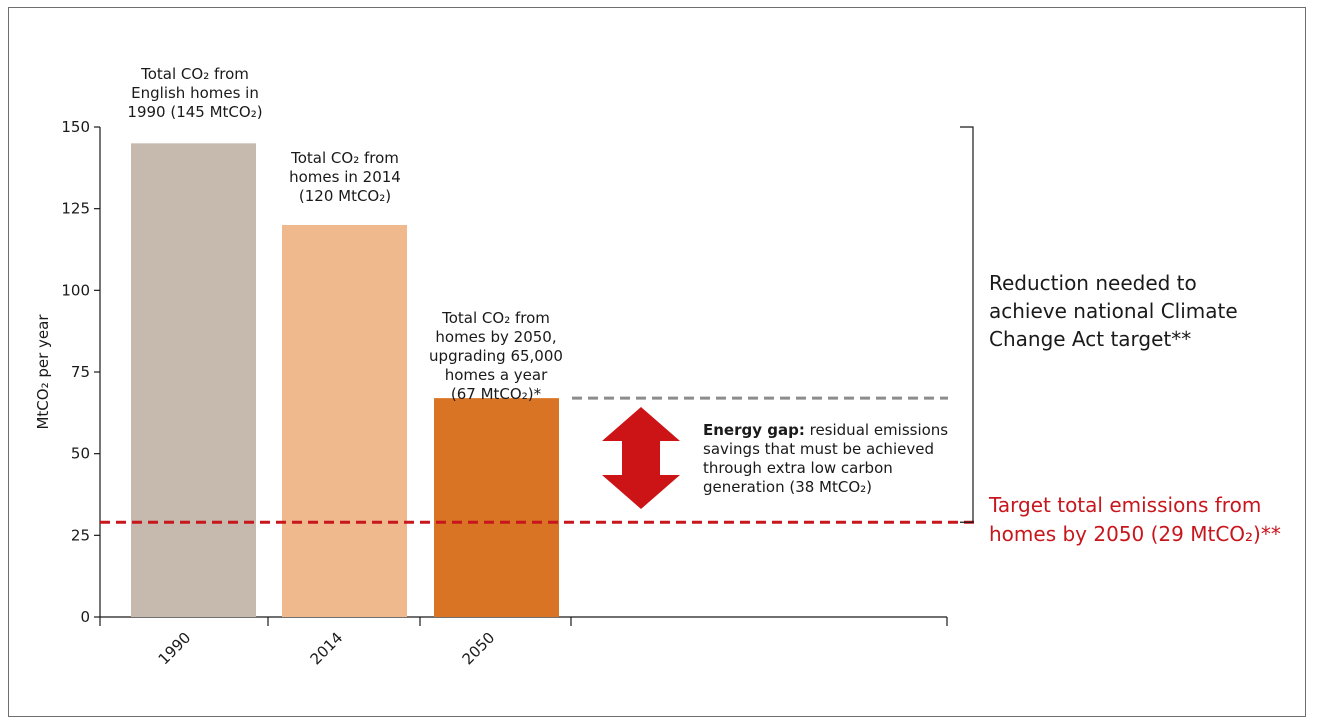 This screenshot has height=717, width=1317. What do you see at coordinates (193, 380) in the screenshot?
I see `bar-1990` at bounding box center [193, 380].